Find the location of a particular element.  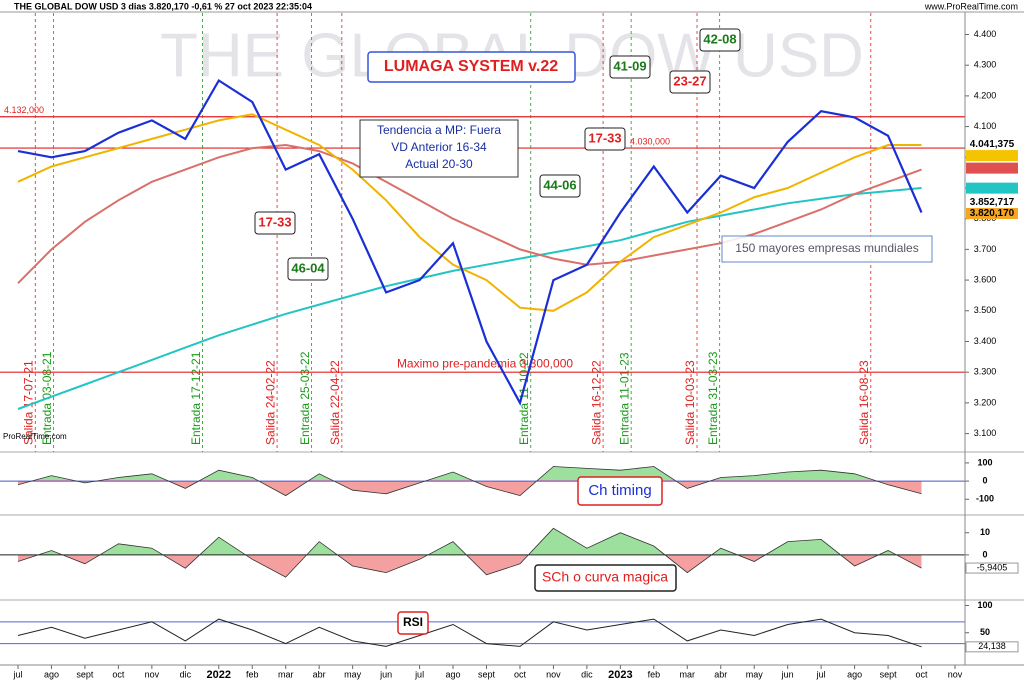

signal-label: Entrada 17-12-21 is located at coordinates (196, 398).